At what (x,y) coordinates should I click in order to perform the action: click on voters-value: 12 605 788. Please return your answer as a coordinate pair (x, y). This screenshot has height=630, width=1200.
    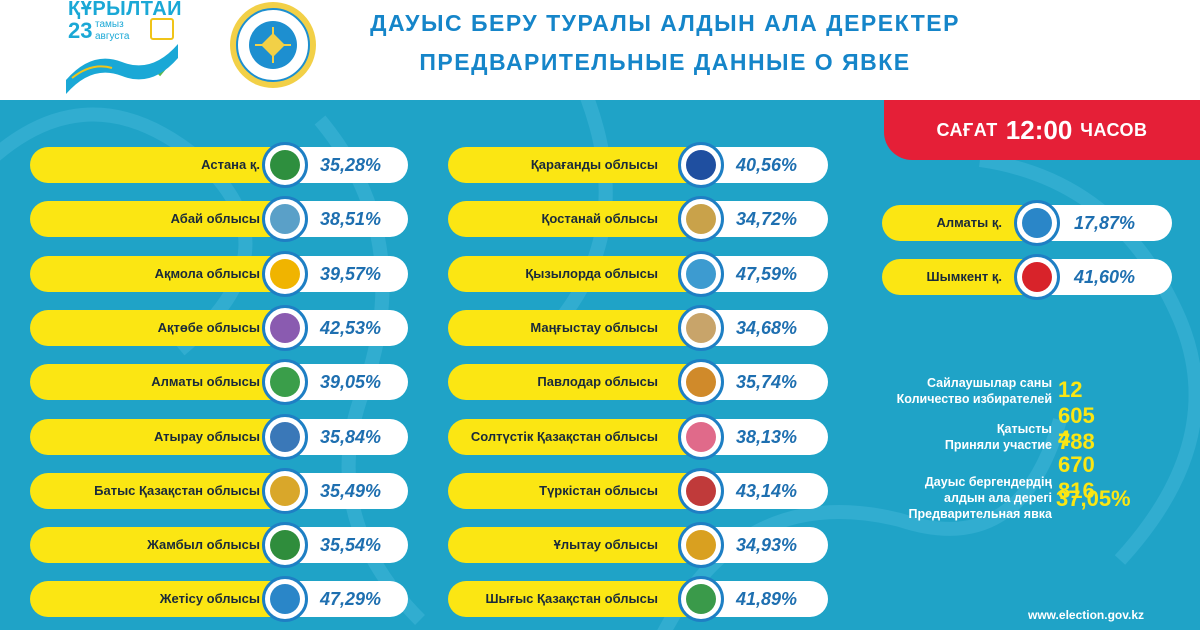
    Looking at the image, I should click on (1076, 415).